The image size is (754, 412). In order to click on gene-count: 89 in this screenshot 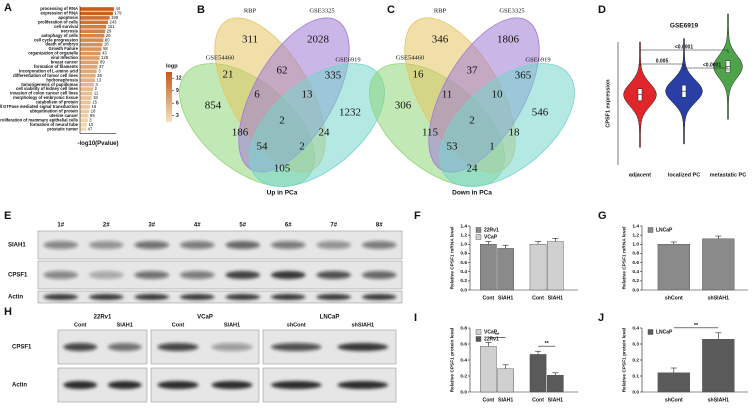, I will do `click(102, 62)`.